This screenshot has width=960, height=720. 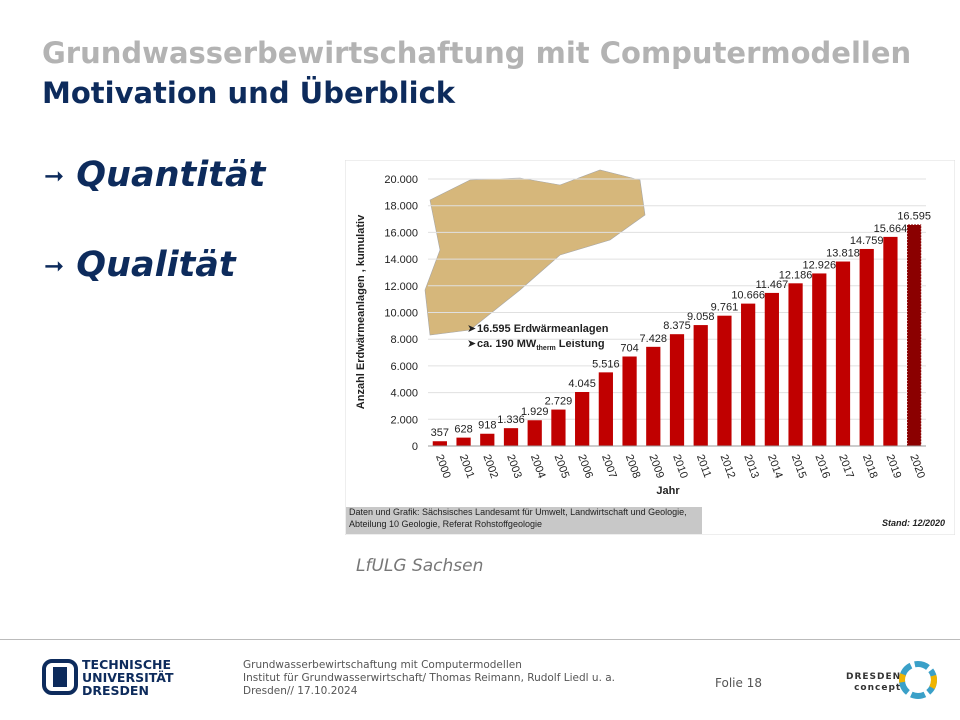 I want to click on value-label: 2.729, so click(x=559, y=402).